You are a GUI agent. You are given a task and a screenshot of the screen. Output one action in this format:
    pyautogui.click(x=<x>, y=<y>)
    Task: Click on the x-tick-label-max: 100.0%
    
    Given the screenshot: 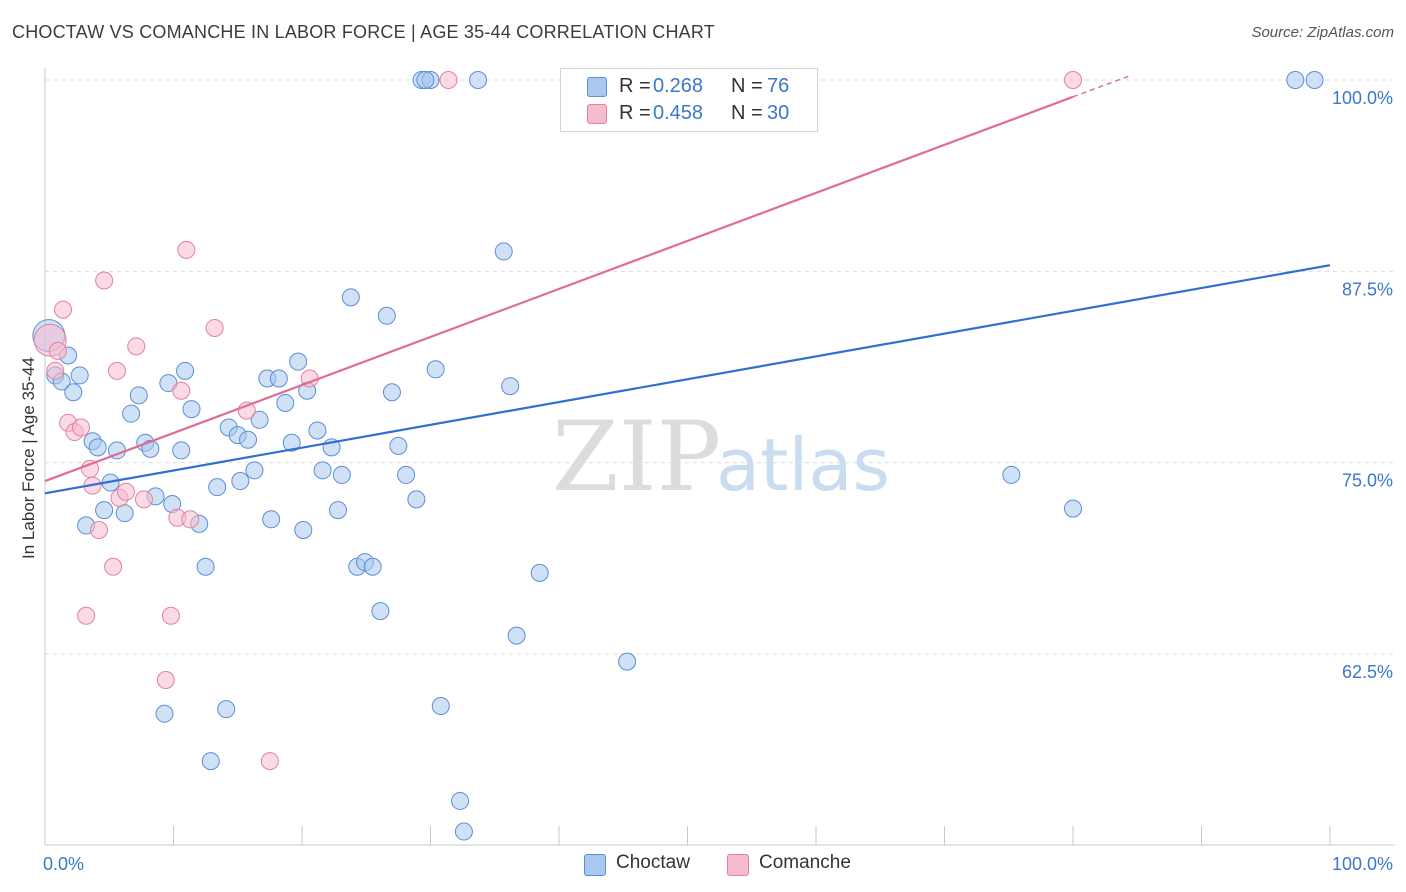 What is the action you would take?
    pyautogui.click(x=1362, y=864)
    